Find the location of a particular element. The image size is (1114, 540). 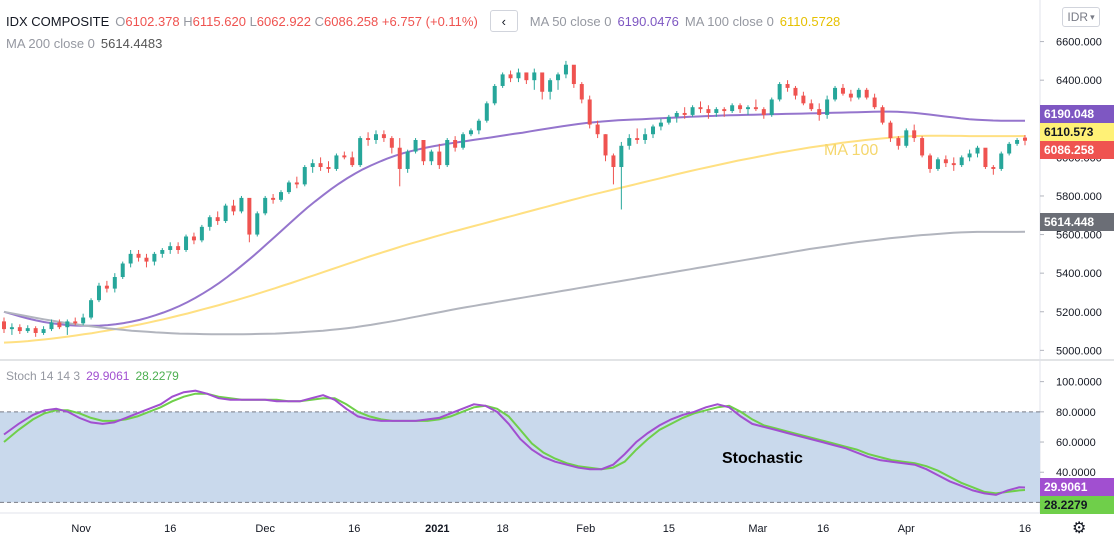

ma100-label: MA 100 close 0 is located at coordinates (729, 21).